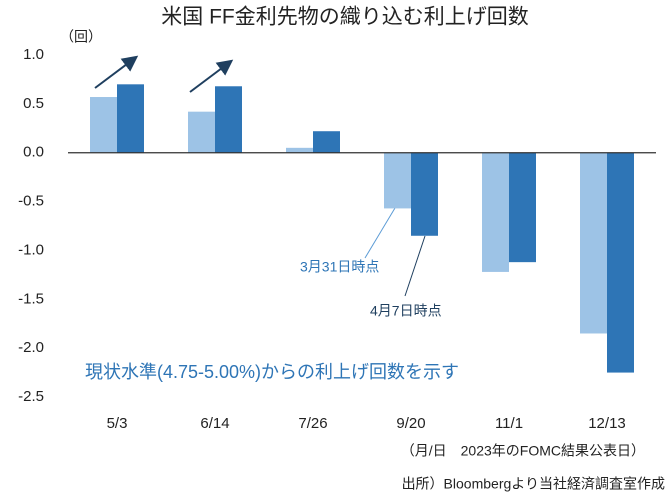  I want to click on x-tick-label: 9/20, so click(410, 423).